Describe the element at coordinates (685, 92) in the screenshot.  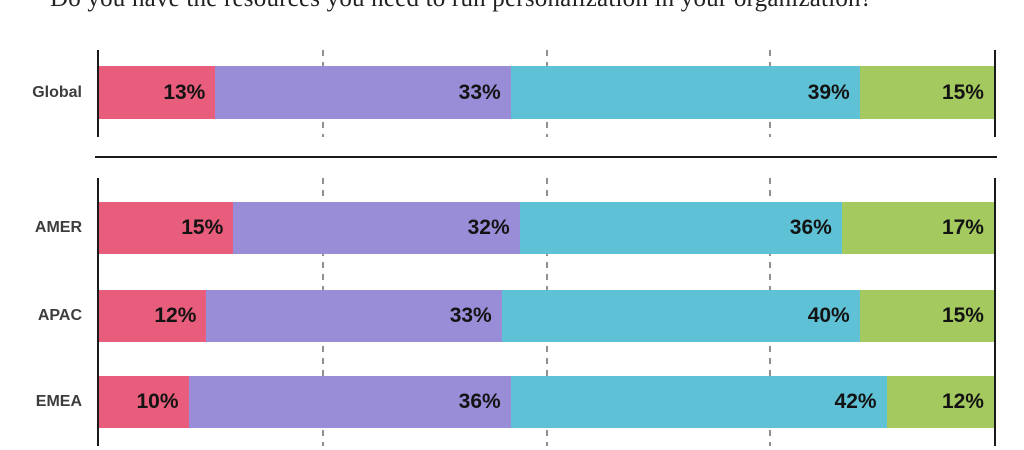
I see `teal-segment-global: 39%` at that location.